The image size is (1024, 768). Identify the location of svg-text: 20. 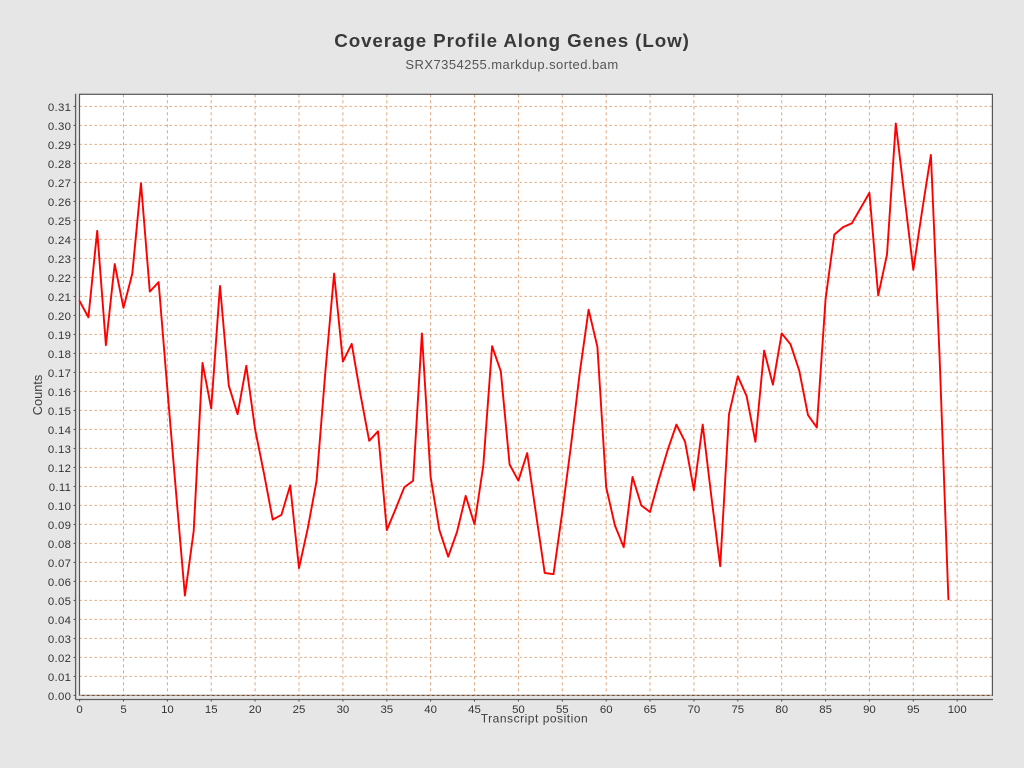
(255, 710).